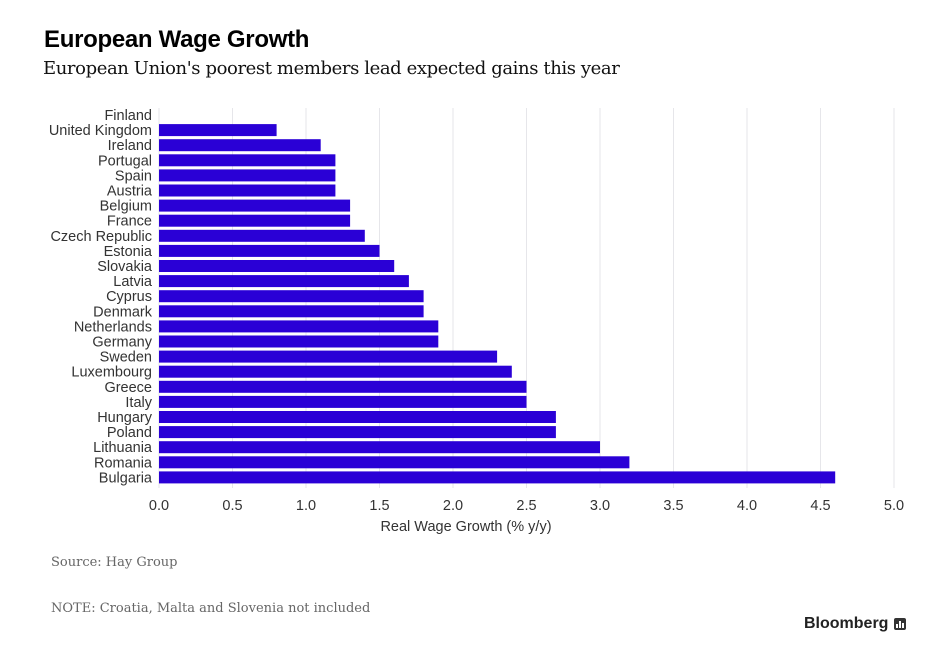 This screenshot has width=934, height=647. I want to click on x-tick-label: 5.0, so click(894, 506).